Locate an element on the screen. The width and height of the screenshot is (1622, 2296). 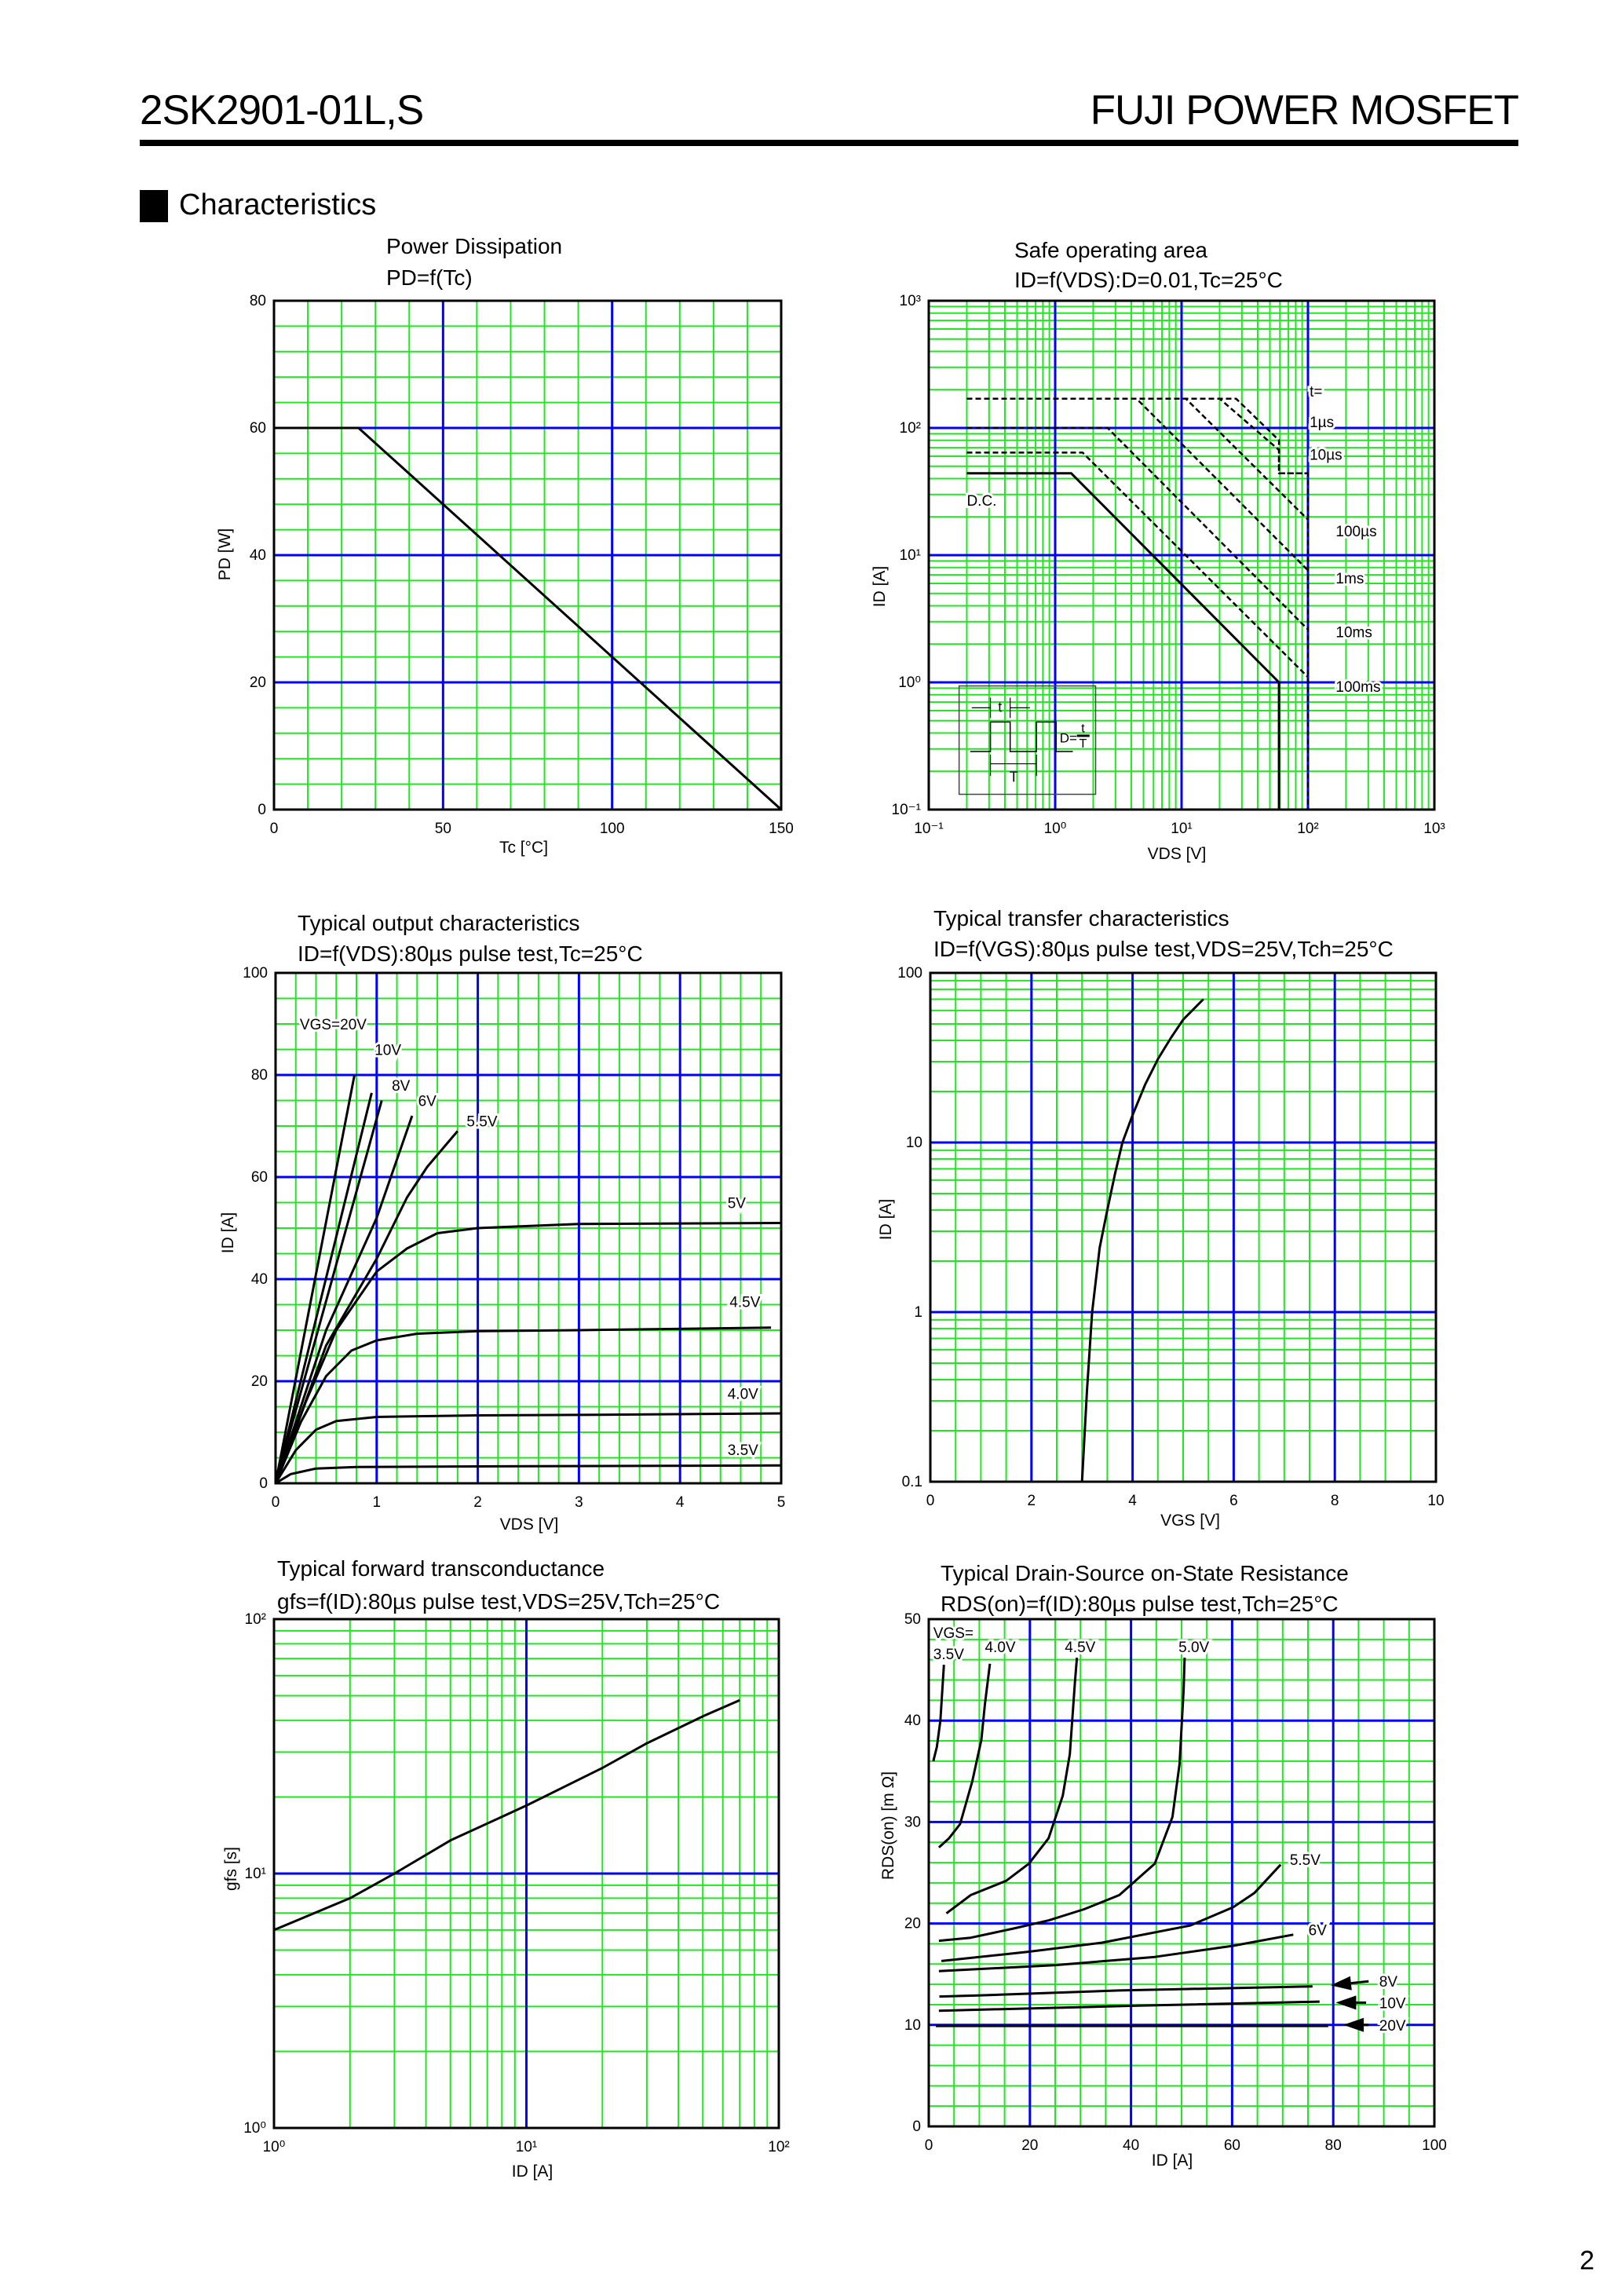
series-line-5.0V is located at coordinates (1062, 1801).